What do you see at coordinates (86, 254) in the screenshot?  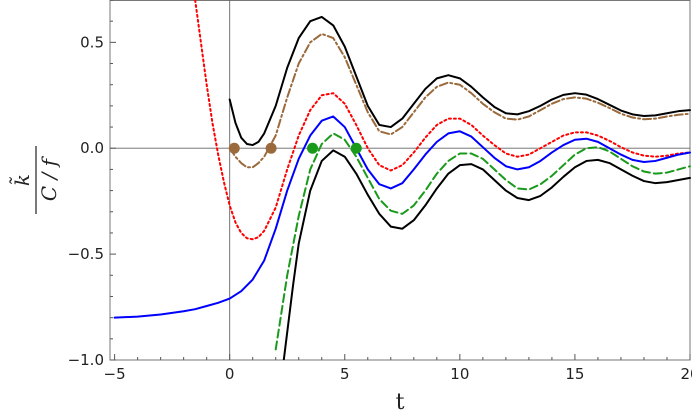 I see `y-tick-label: −0.5` at bounding box center [86, 254].